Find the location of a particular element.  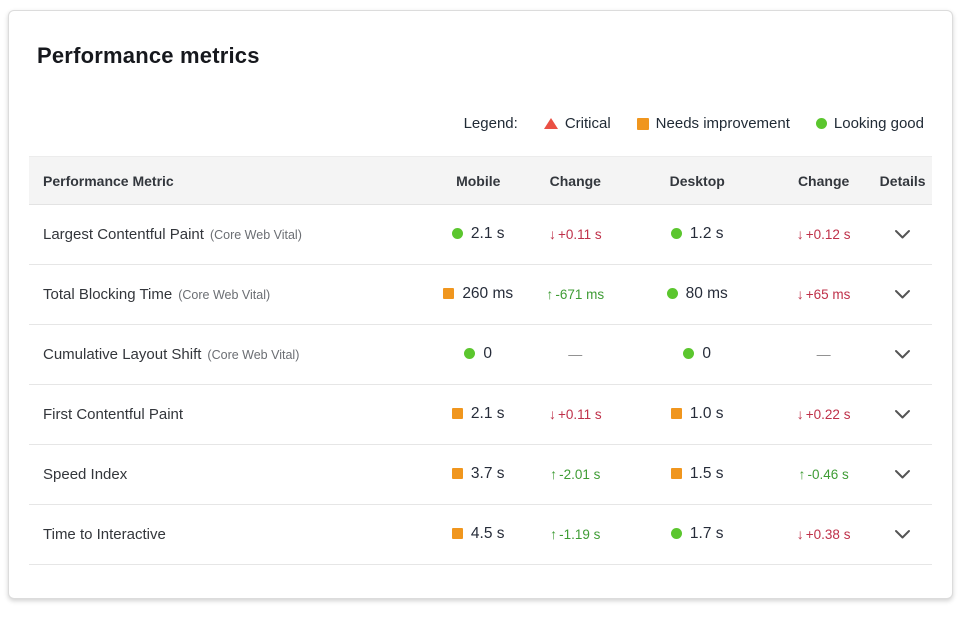

mobile-value-cell: 0 is located at coordinates (478, 354).